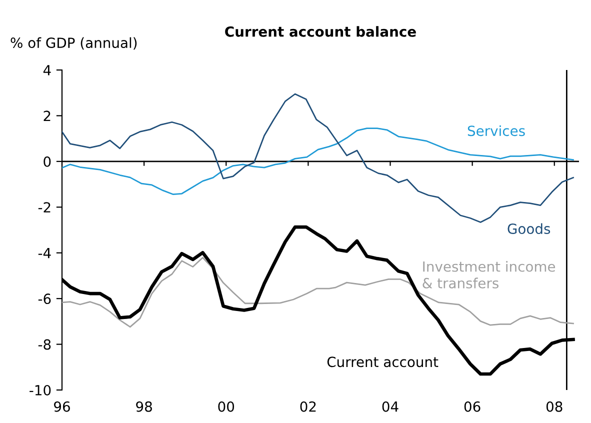  I want to click on x-tick-label: 08, so click(554, 406).